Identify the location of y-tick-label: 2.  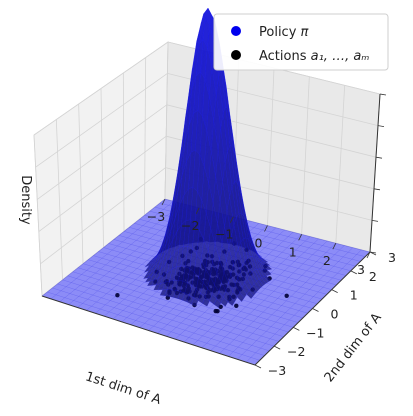
(373, 276).